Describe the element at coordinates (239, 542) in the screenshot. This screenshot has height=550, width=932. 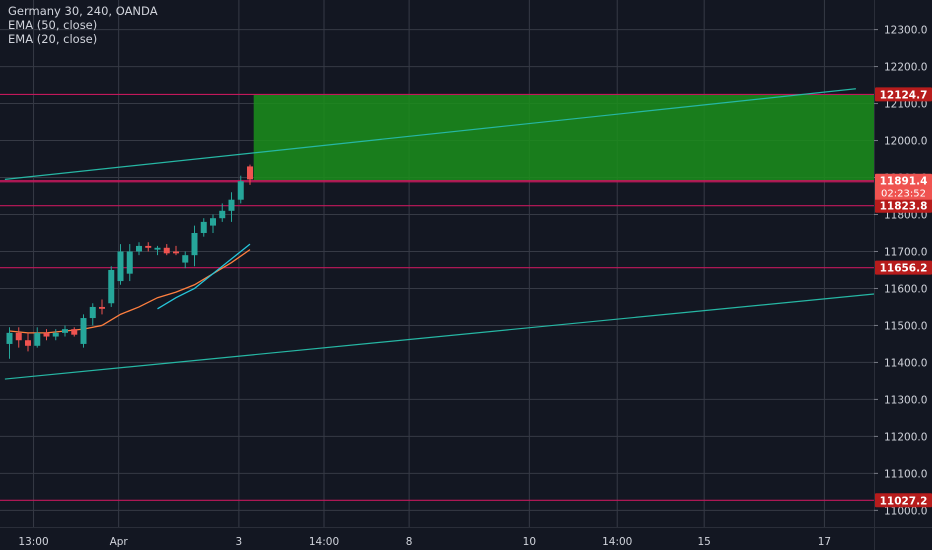
I see `x-tick-label: 3` at that location.